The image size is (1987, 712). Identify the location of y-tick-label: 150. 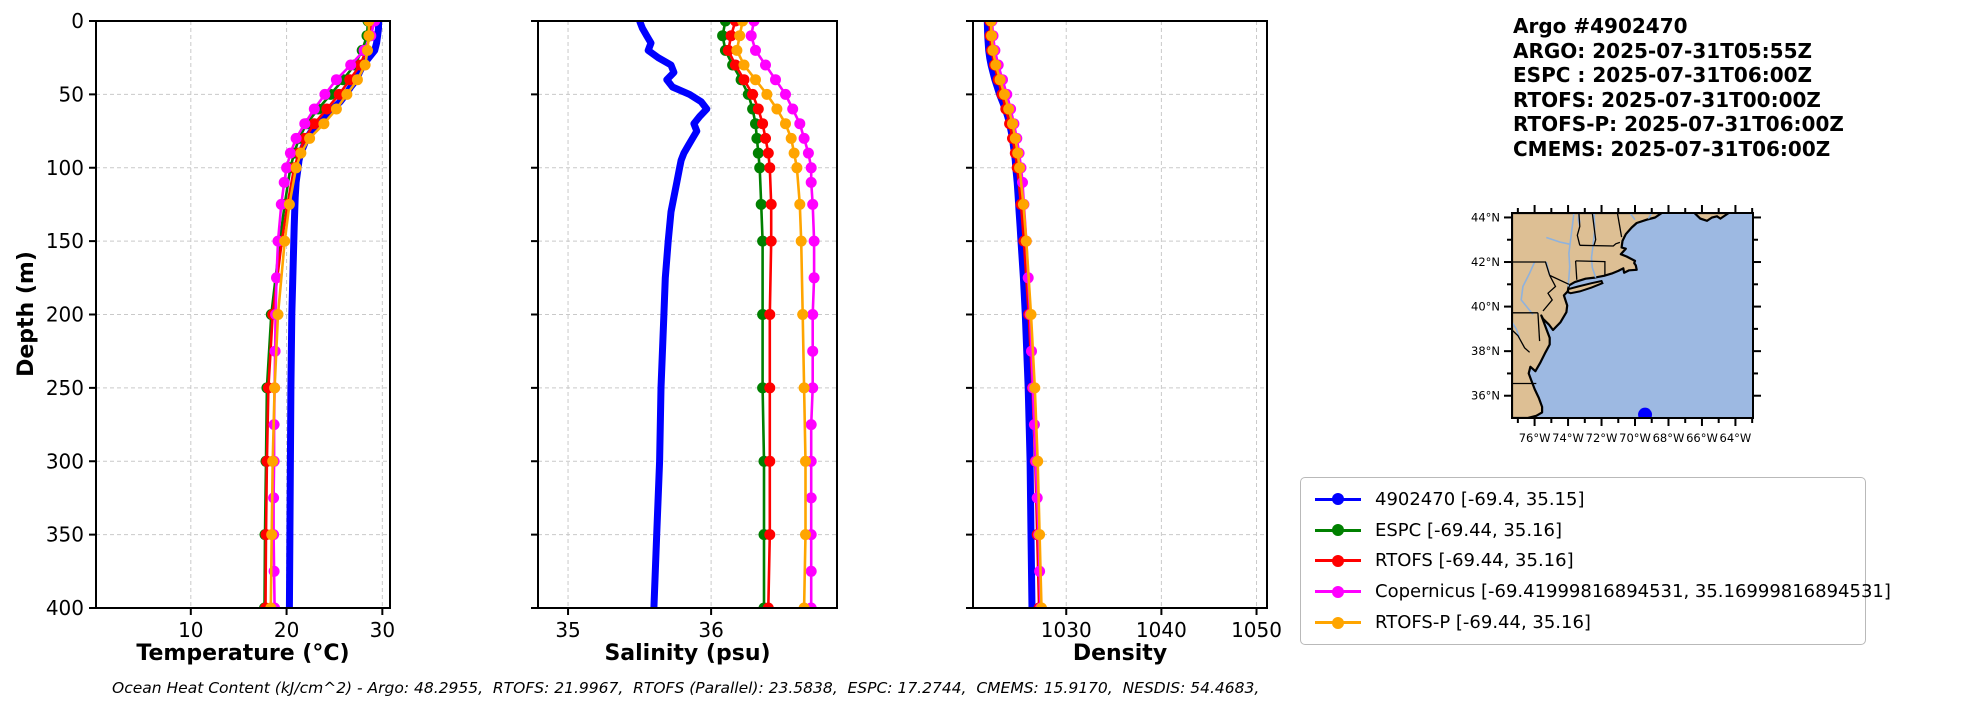
(65, 241).